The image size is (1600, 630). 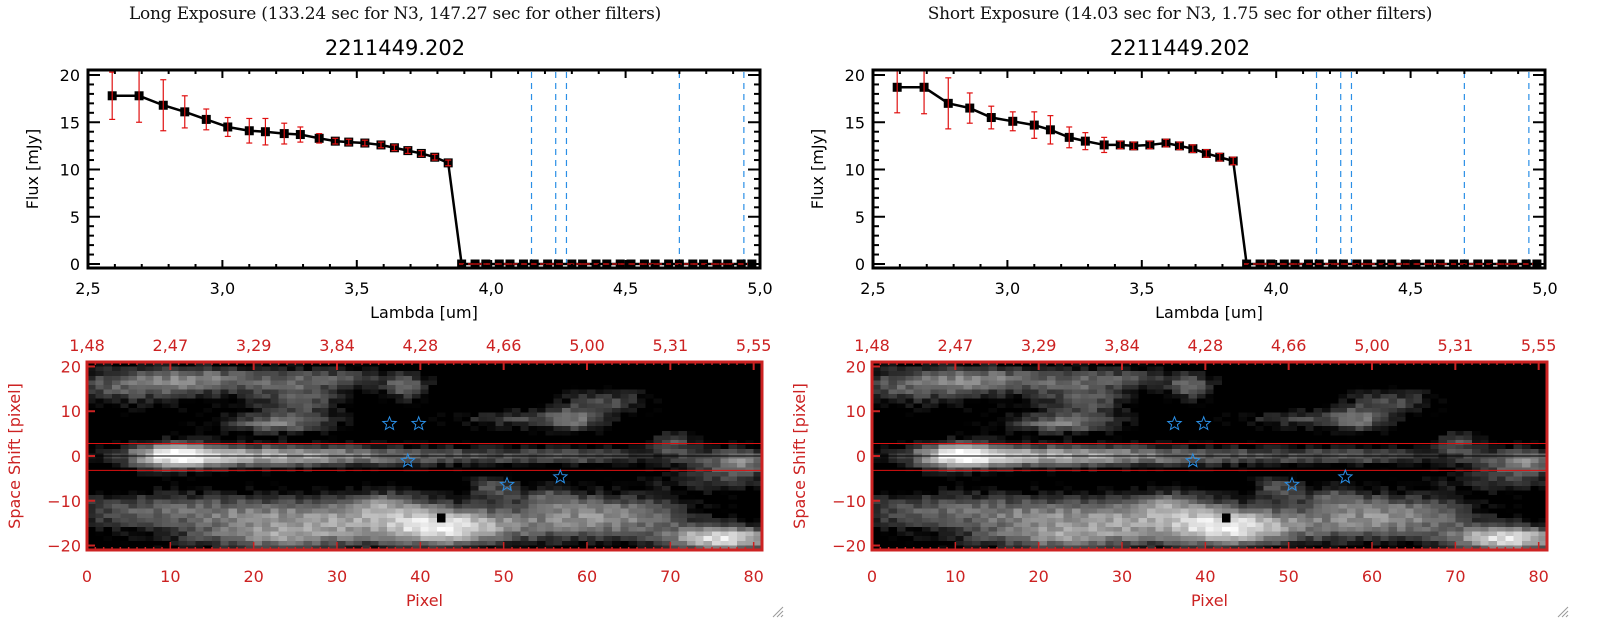 I want to click on x-tick-label: 60, so click(x=587, y=576).